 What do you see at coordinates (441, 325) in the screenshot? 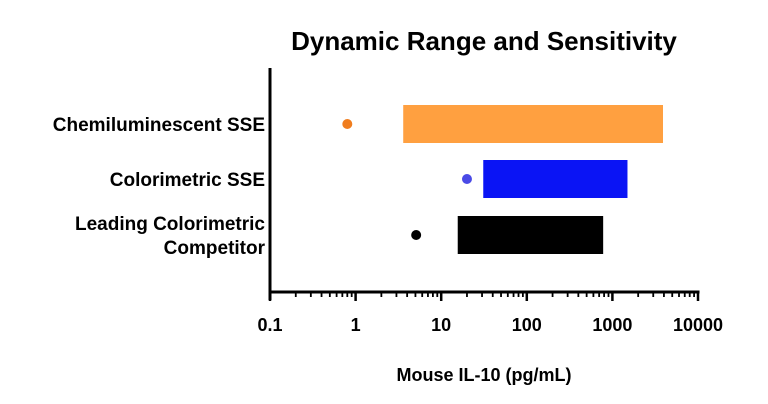
I see `x-tick-label: 10` at bounding box center [441, 325].